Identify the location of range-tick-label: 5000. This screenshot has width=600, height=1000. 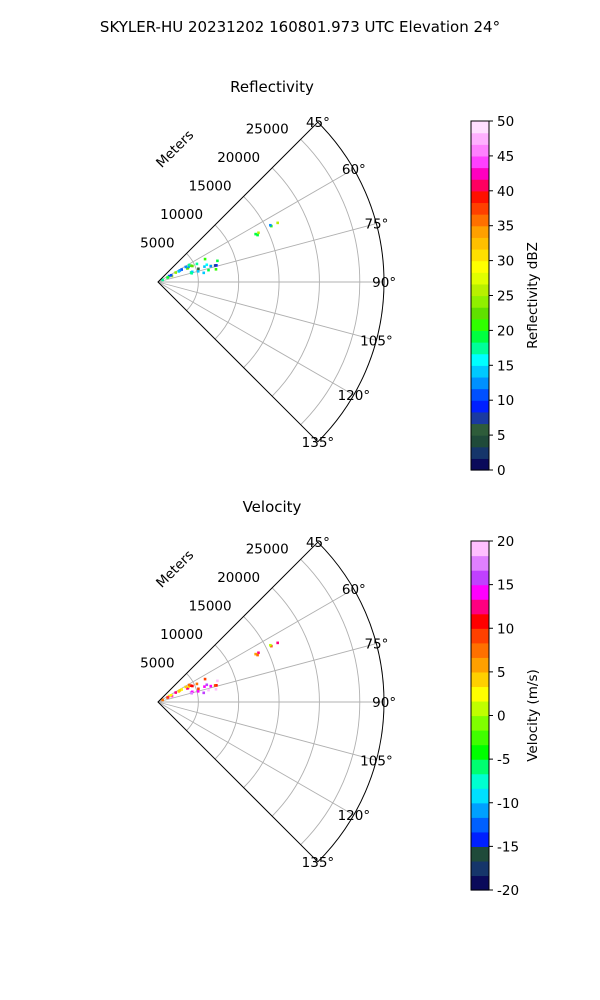
(157, 663).